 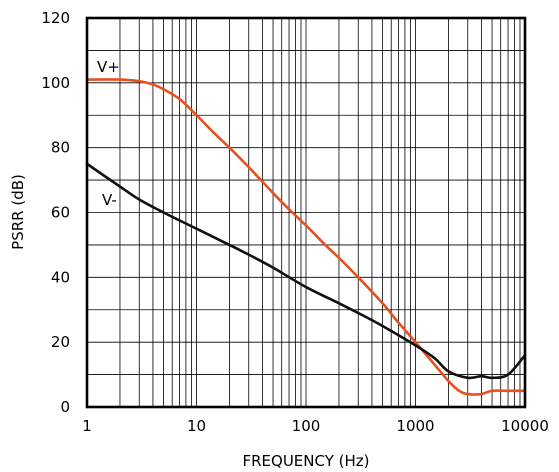 What do you see at coordinates (60, 342) in the screenshot?
I see `y-tick-label: 20` at bounding box center [60, 342].